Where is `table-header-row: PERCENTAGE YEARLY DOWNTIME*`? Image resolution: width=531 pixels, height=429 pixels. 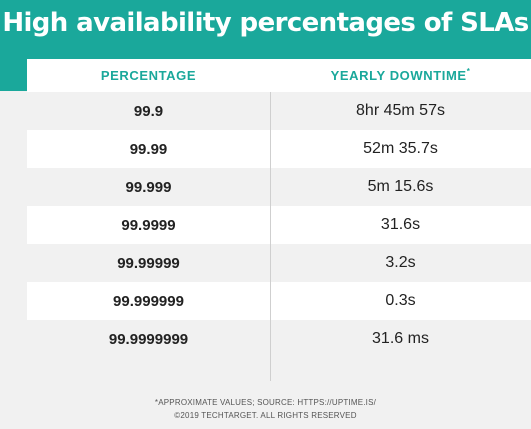
table-header-row: PERCENTAGE YEARLY DOWNTIME* is located at coordinates (279, 75).